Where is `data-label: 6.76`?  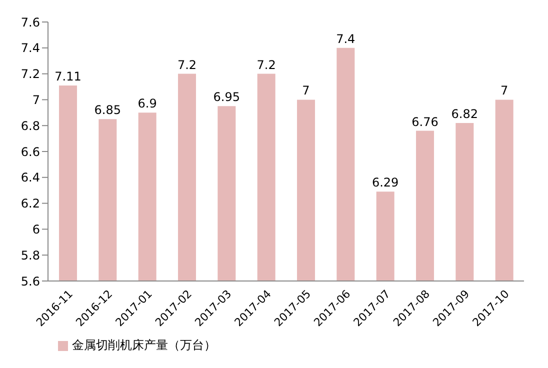
data-label: 6.76 is located at coordinates (425, 121).